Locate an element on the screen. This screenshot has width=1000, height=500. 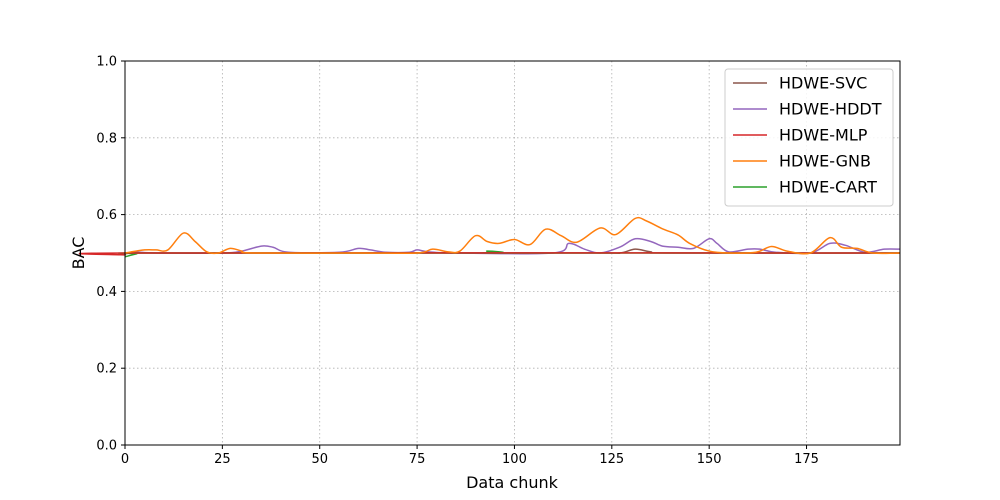
x-axis-label: Data chunk is located at coordinates (512, 482).